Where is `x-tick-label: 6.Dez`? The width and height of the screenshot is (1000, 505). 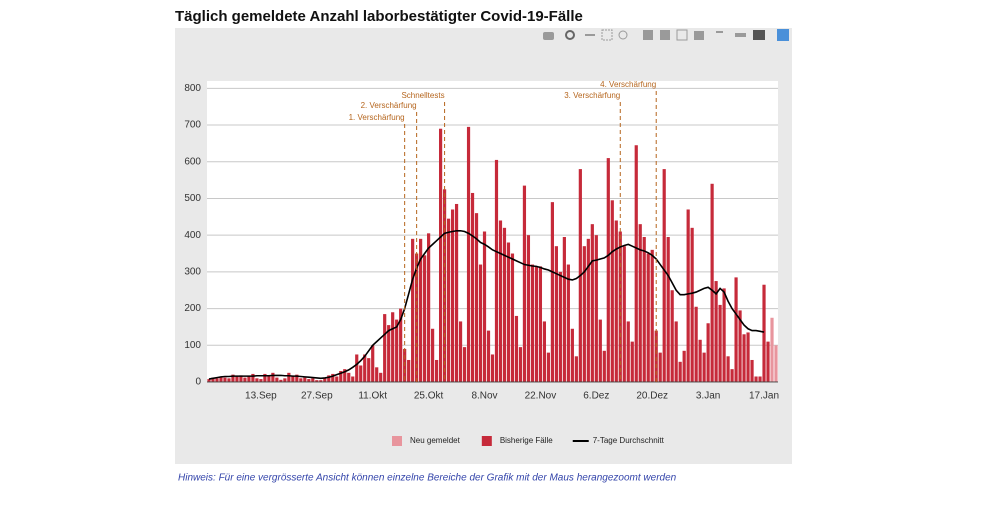
x-tick-label: 6.Dez is located at coordinates (596, 396).